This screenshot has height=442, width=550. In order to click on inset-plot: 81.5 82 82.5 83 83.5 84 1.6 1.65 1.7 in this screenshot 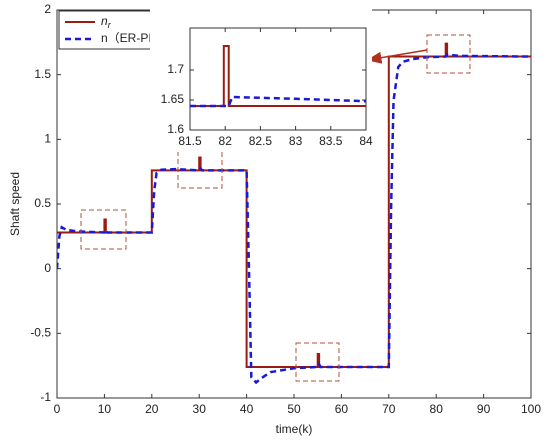, I will do `click(267, 87)`.